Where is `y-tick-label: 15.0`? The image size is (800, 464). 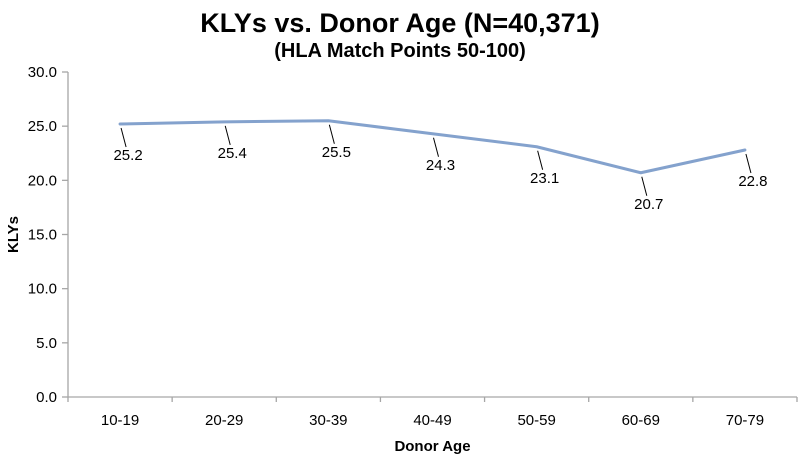
y-tick-label: 15.0 is located at coordinates (42, 235).